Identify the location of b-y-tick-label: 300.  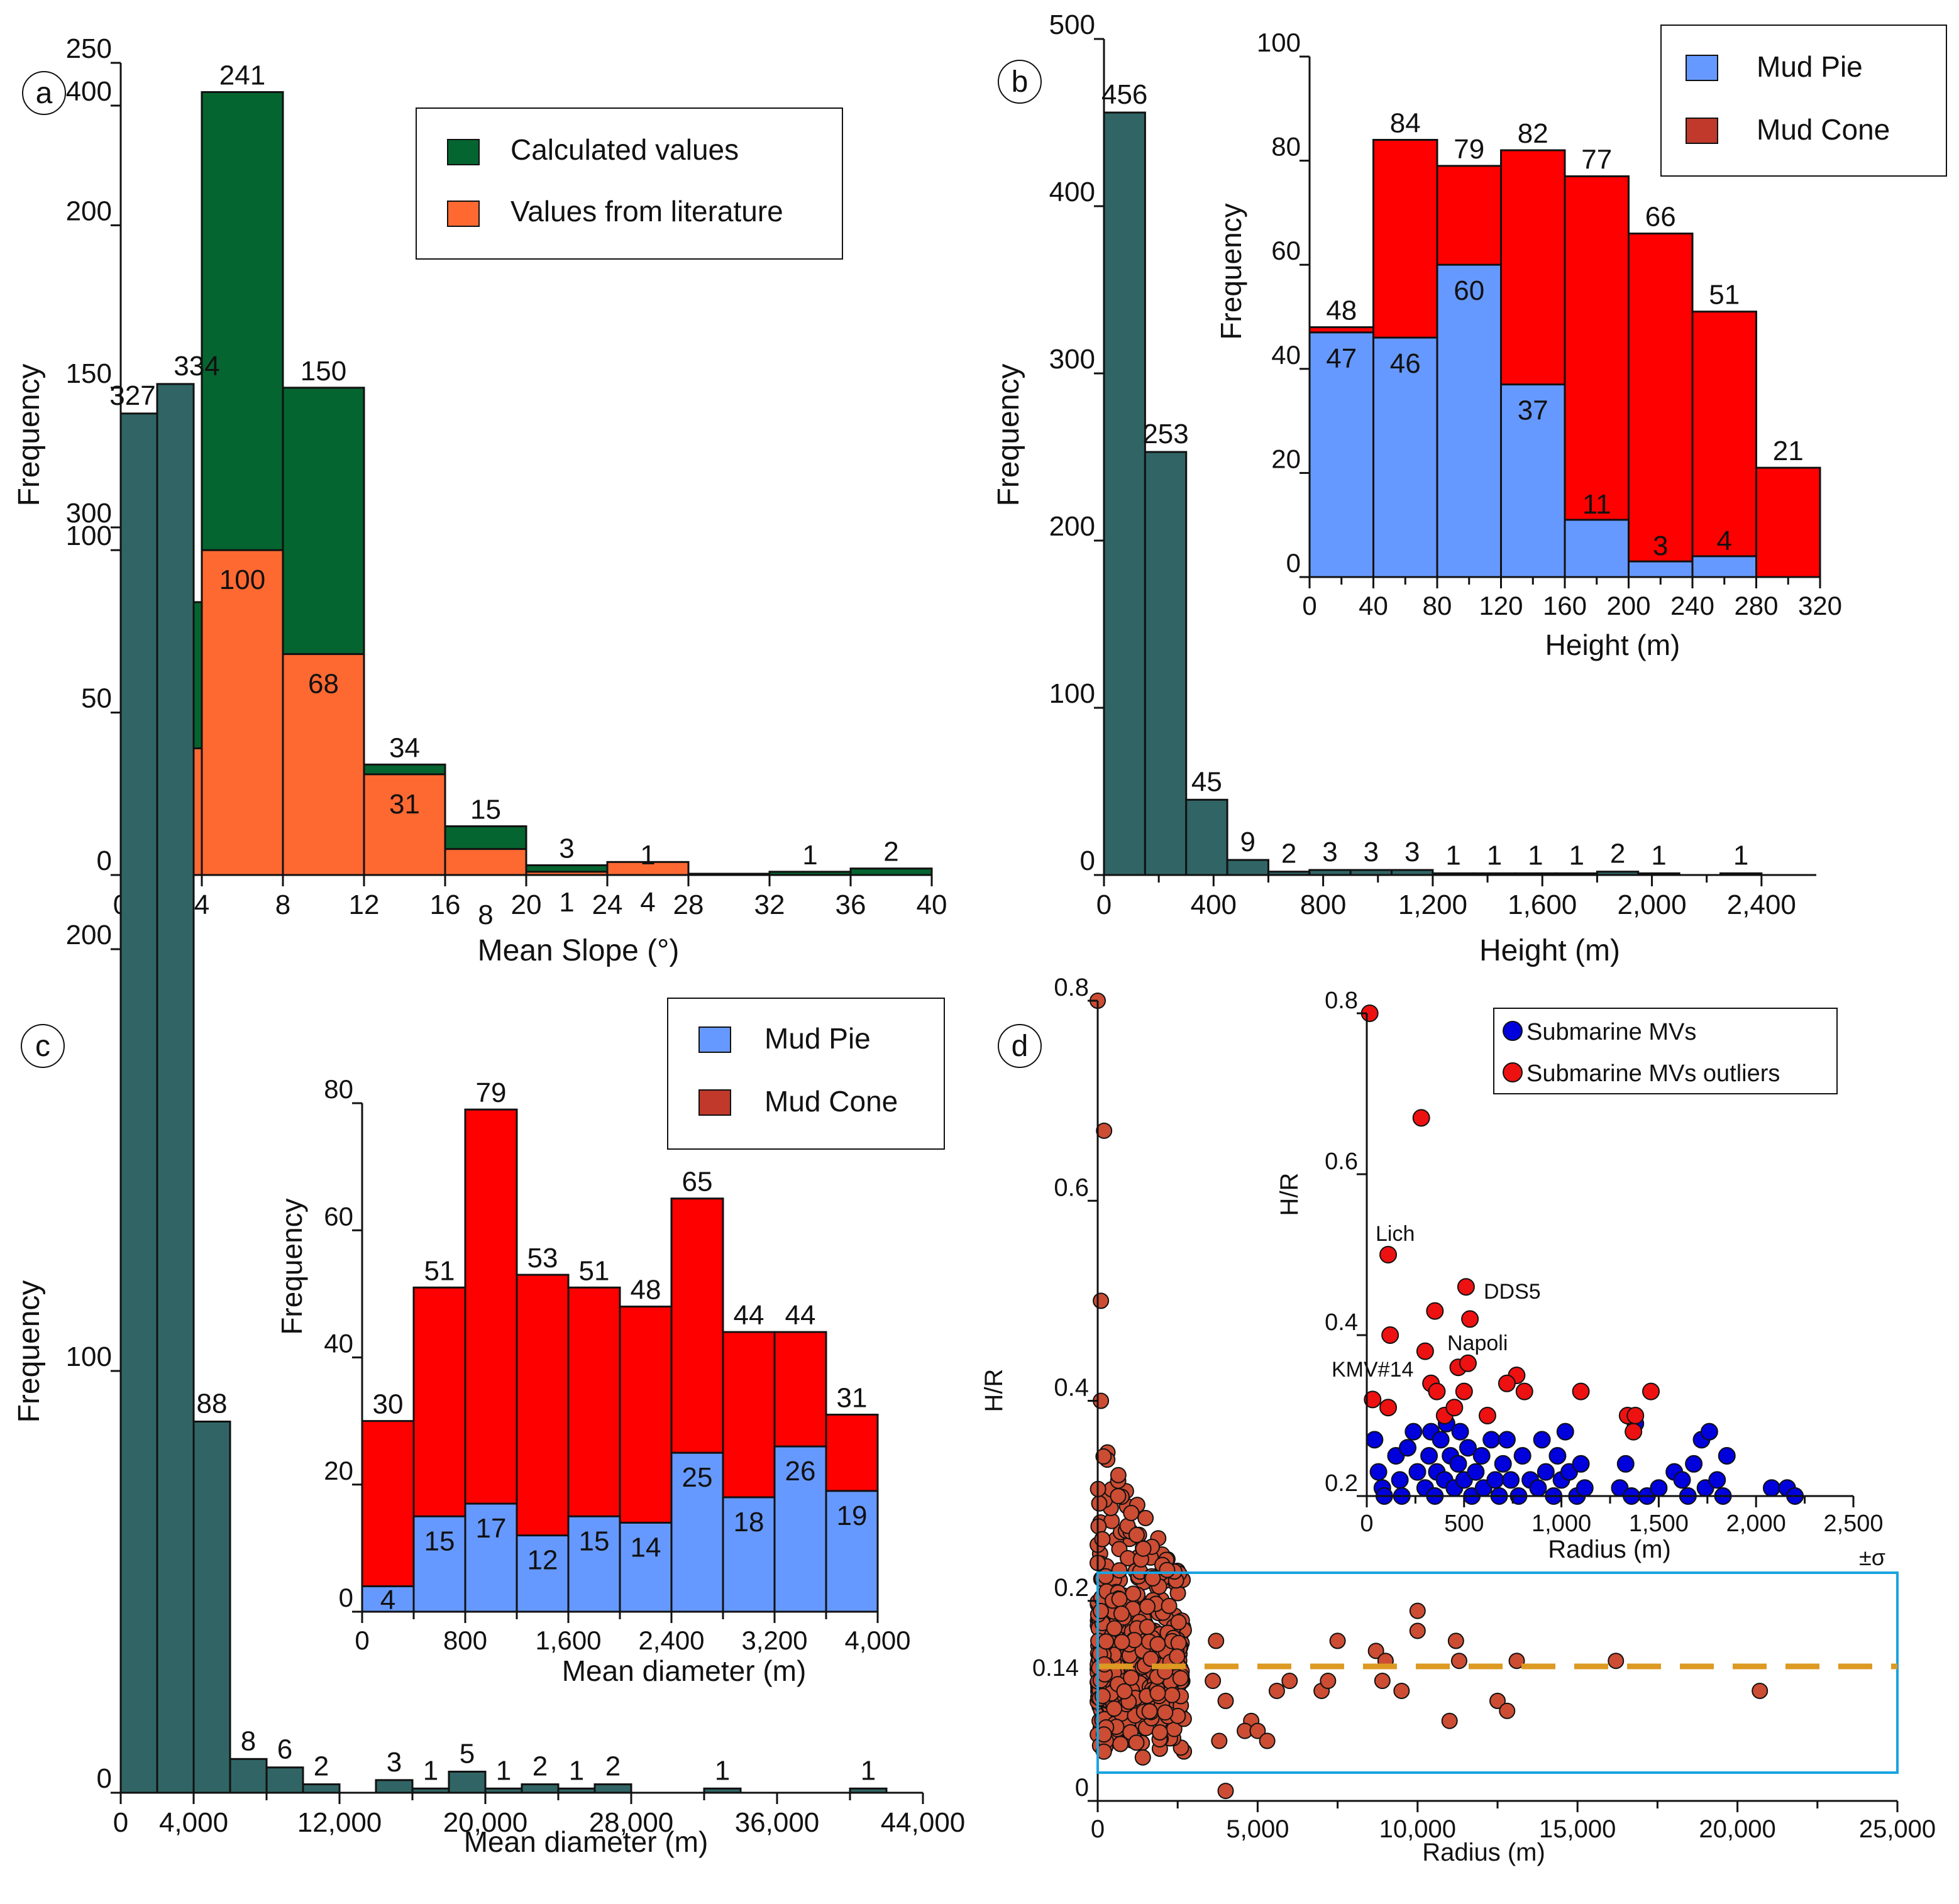
(1072, 359).